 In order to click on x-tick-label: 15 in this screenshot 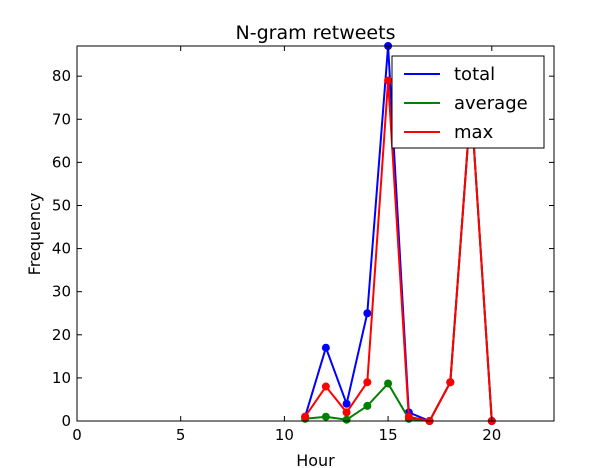, I will do `click(388, 435)`.